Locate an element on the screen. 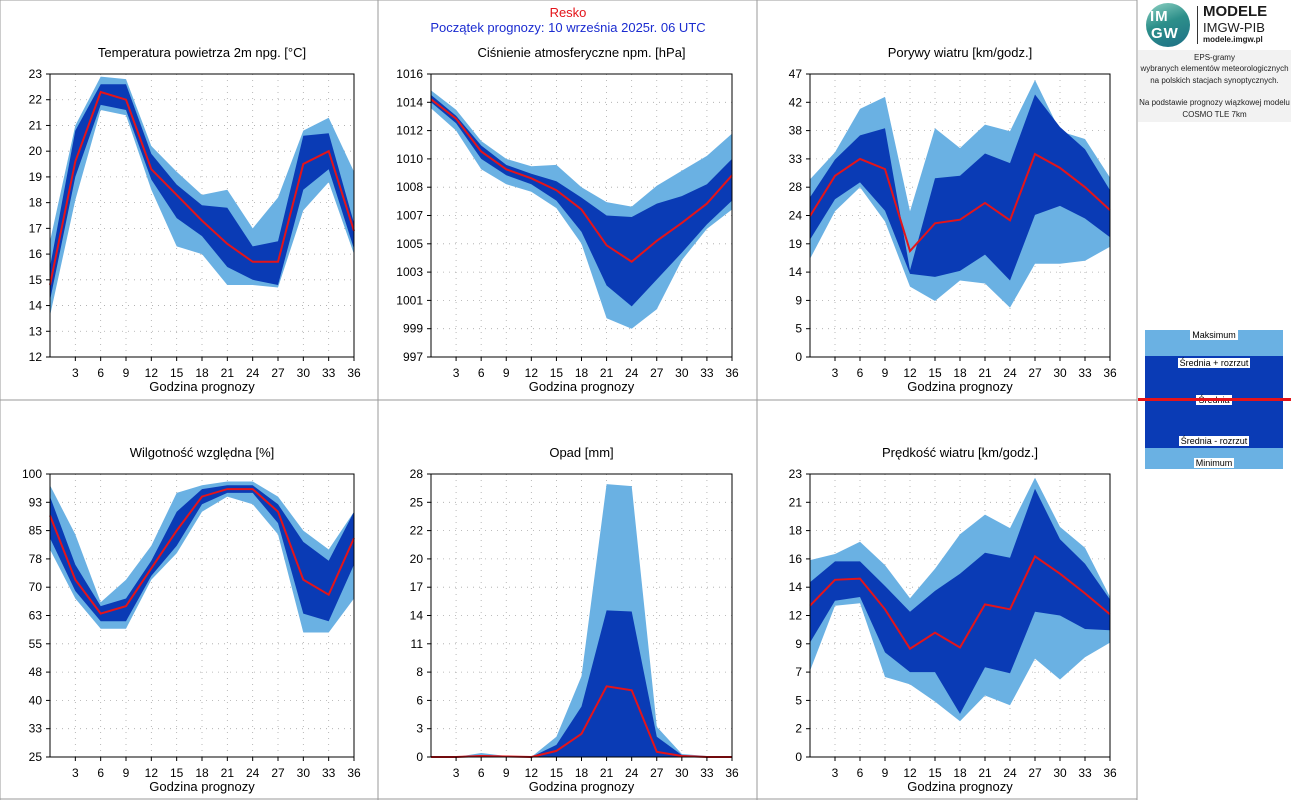  y-tick-label: 1014 is located at coordinates (409, 102).